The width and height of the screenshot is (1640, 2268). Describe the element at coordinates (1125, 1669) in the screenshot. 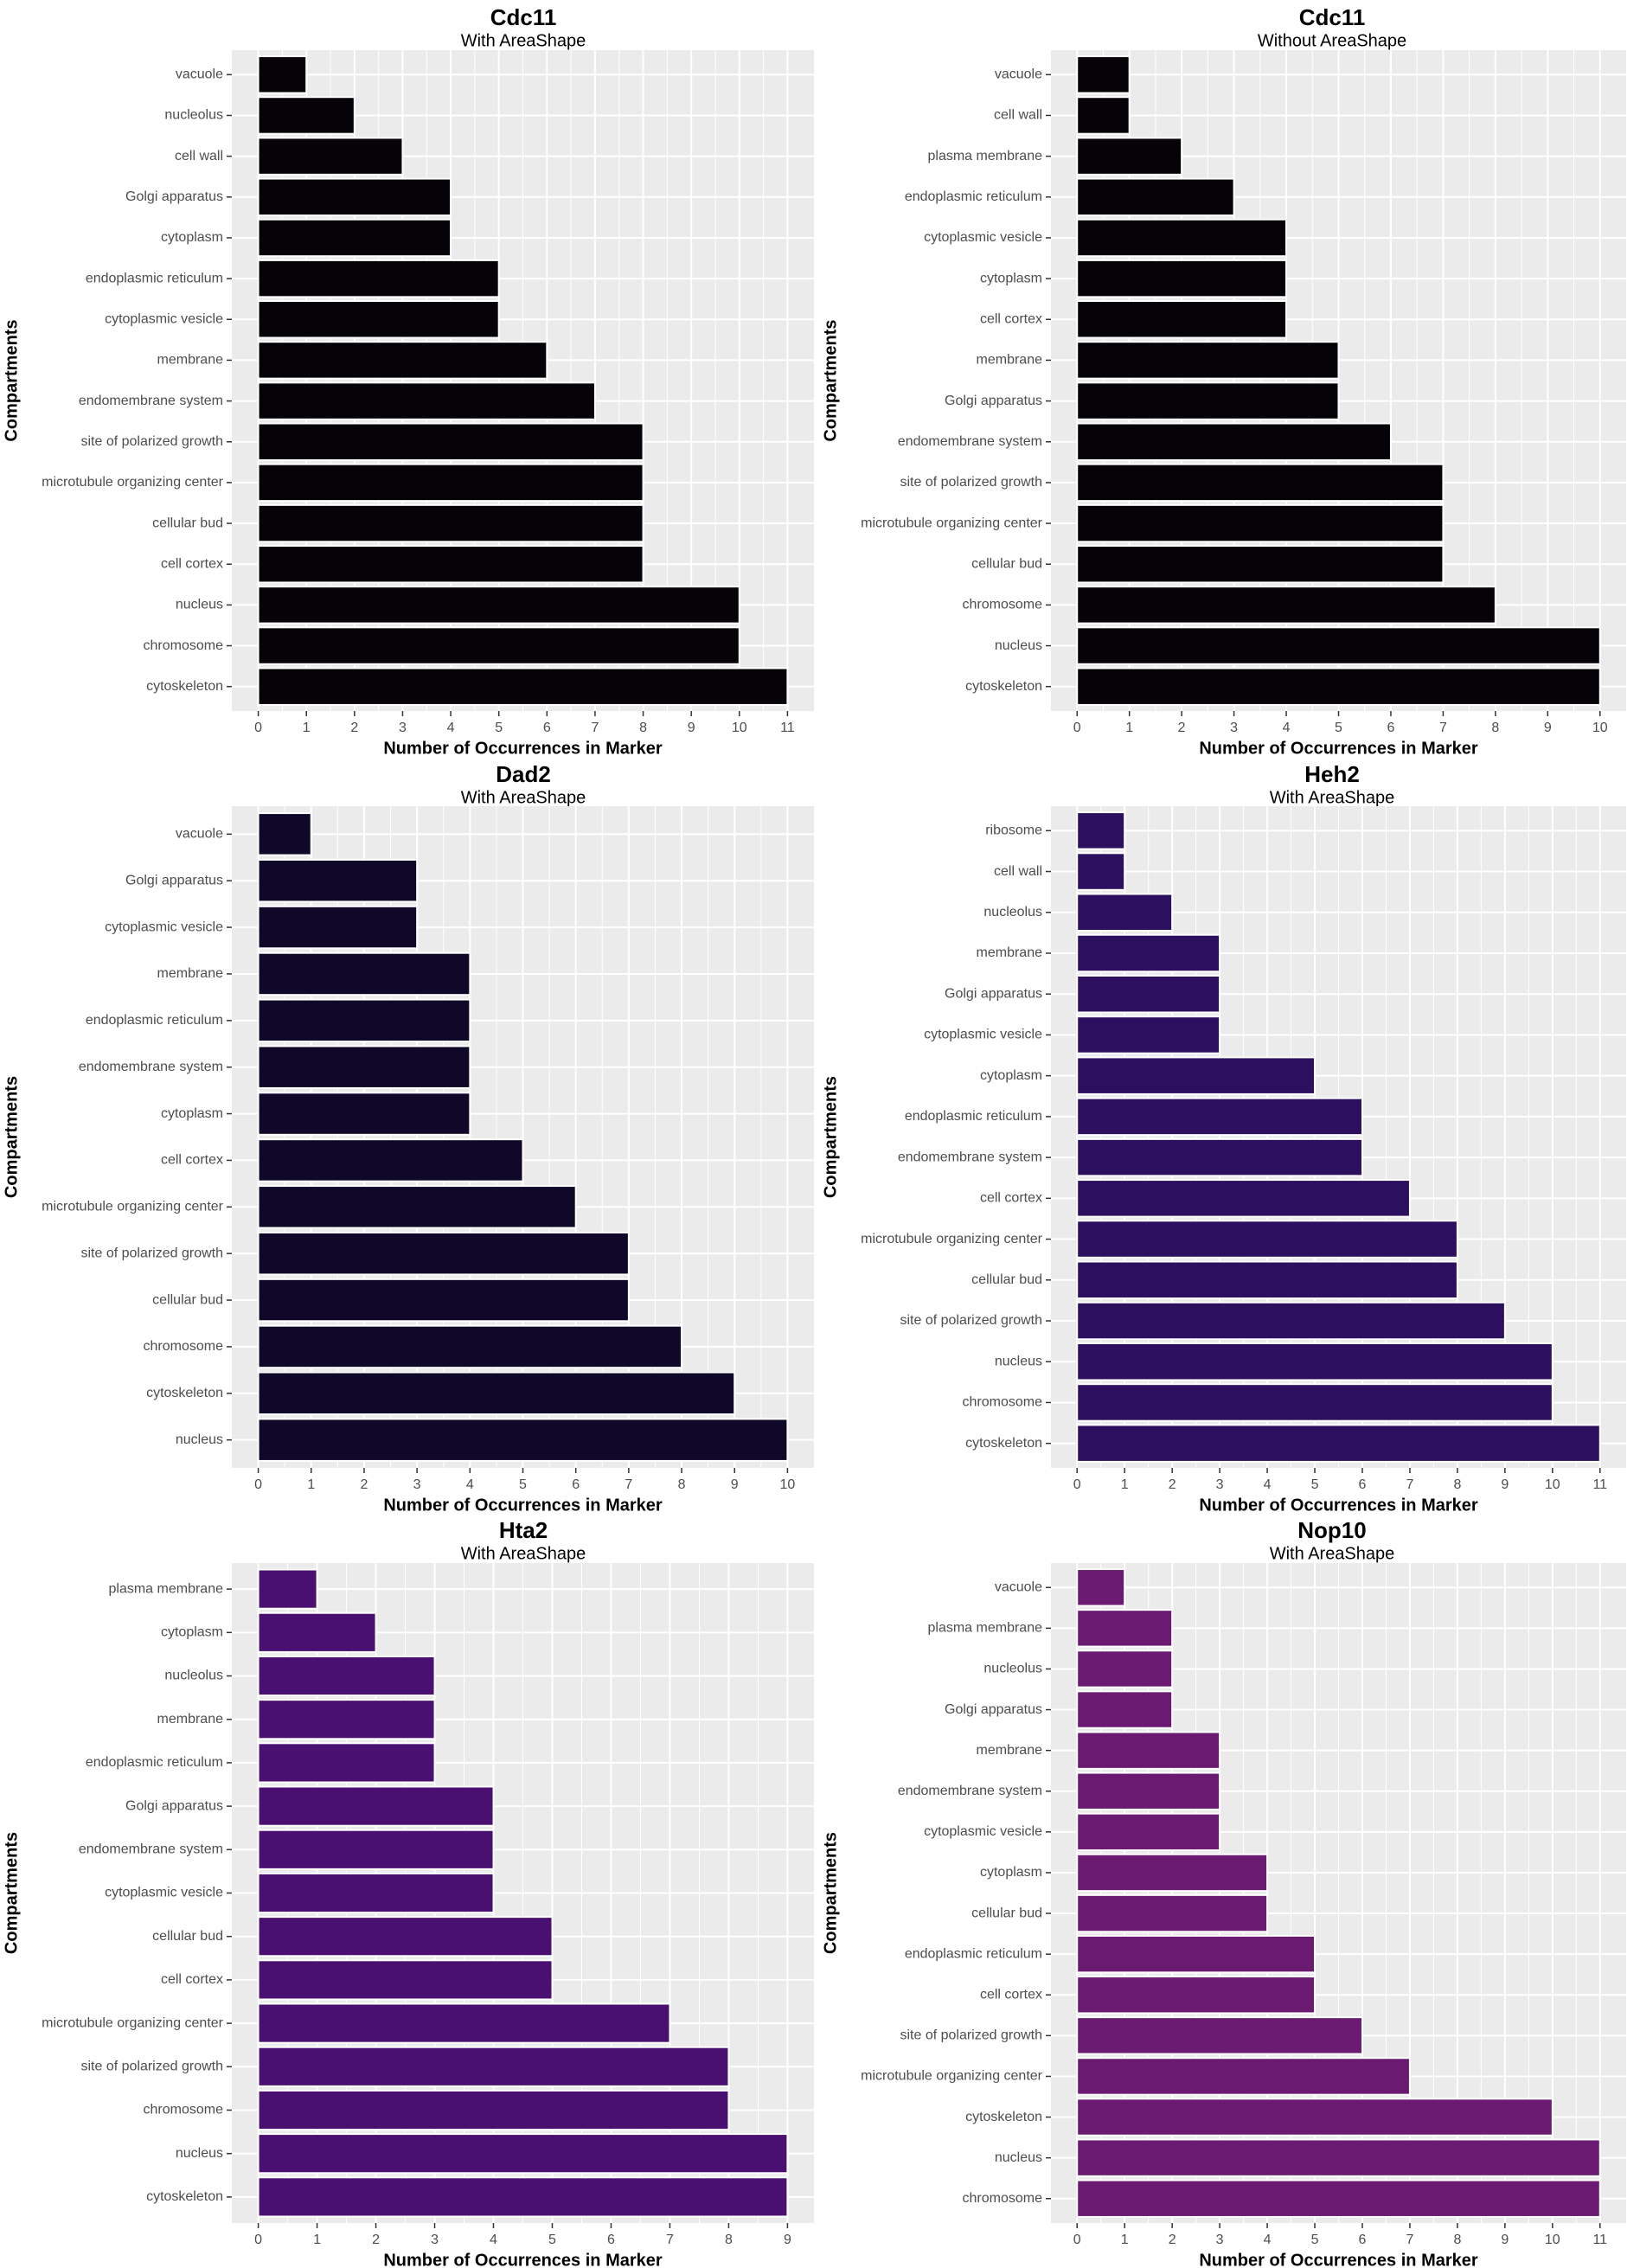

I see `bar-nucleolus` at that location.